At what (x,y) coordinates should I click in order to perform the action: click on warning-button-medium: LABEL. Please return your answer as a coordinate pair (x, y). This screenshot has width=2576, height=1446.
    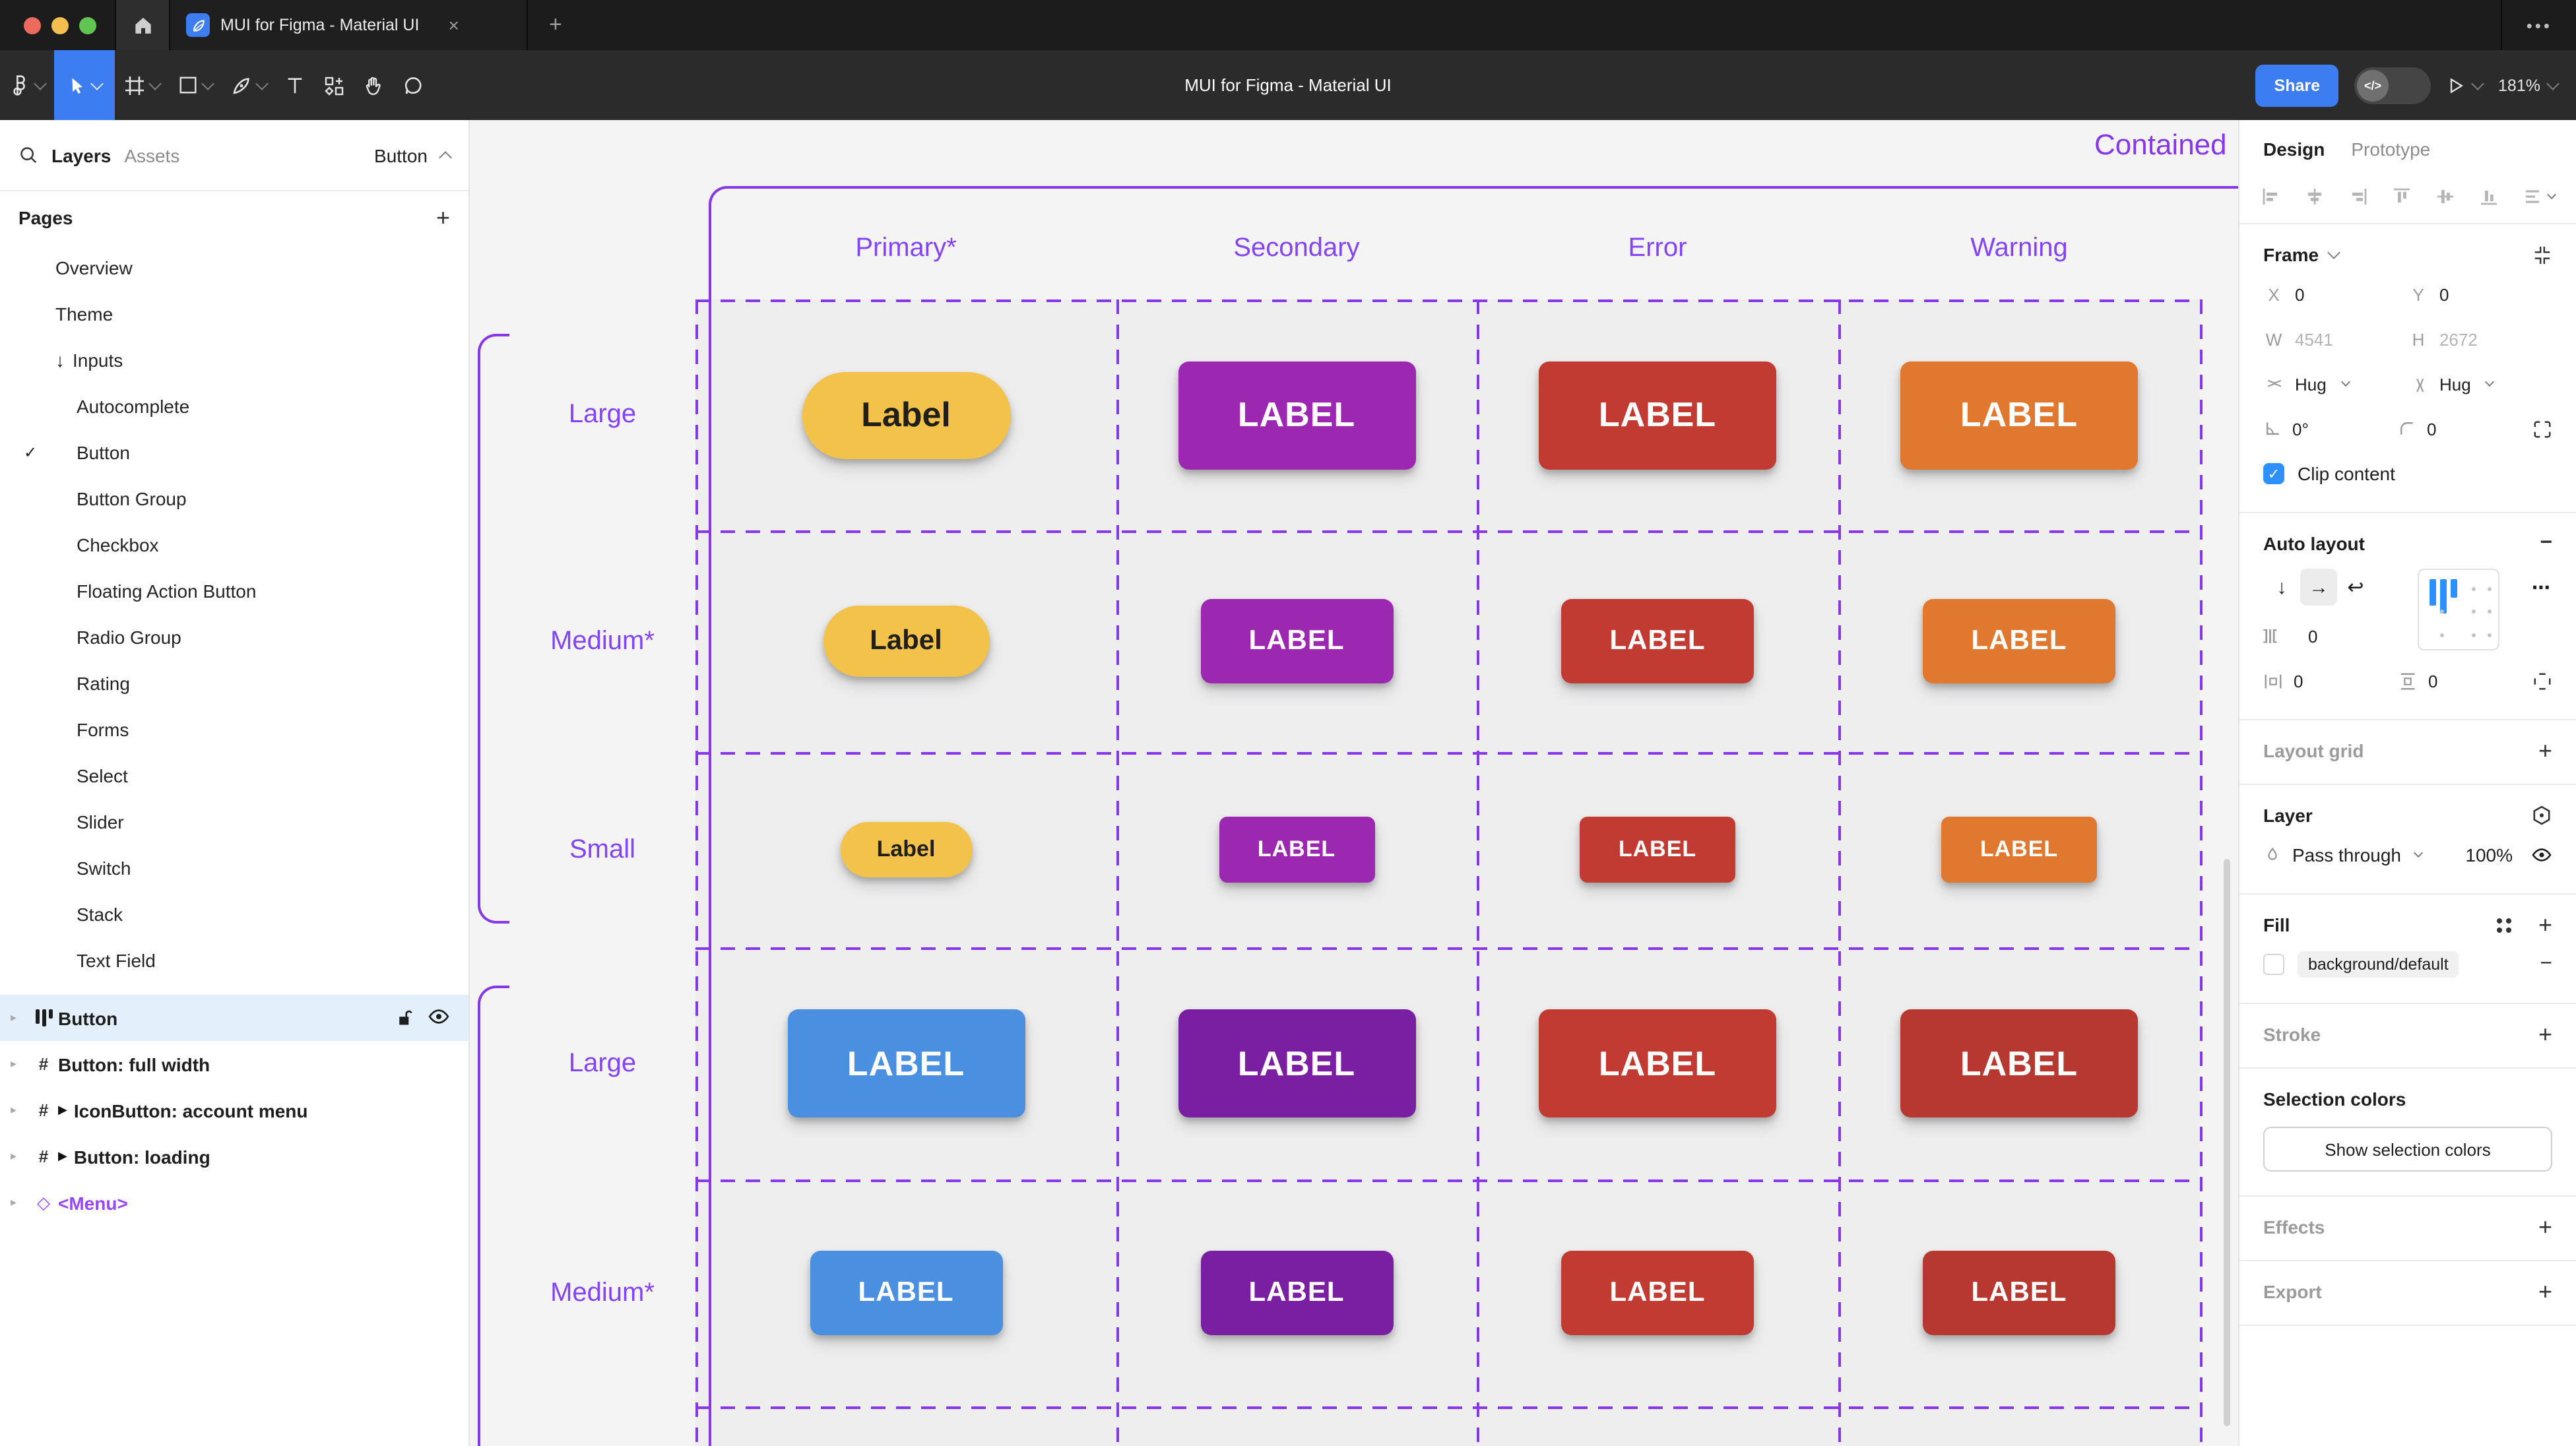
    Looking at the image, I should click on (2019, 641).